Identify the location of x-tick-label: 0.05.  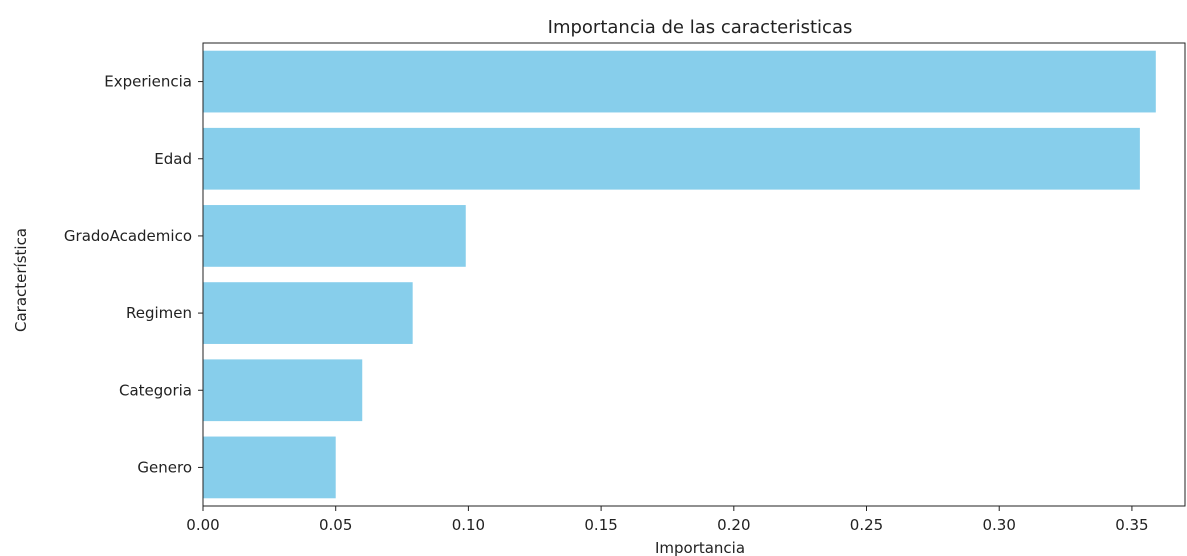
(335, 525).